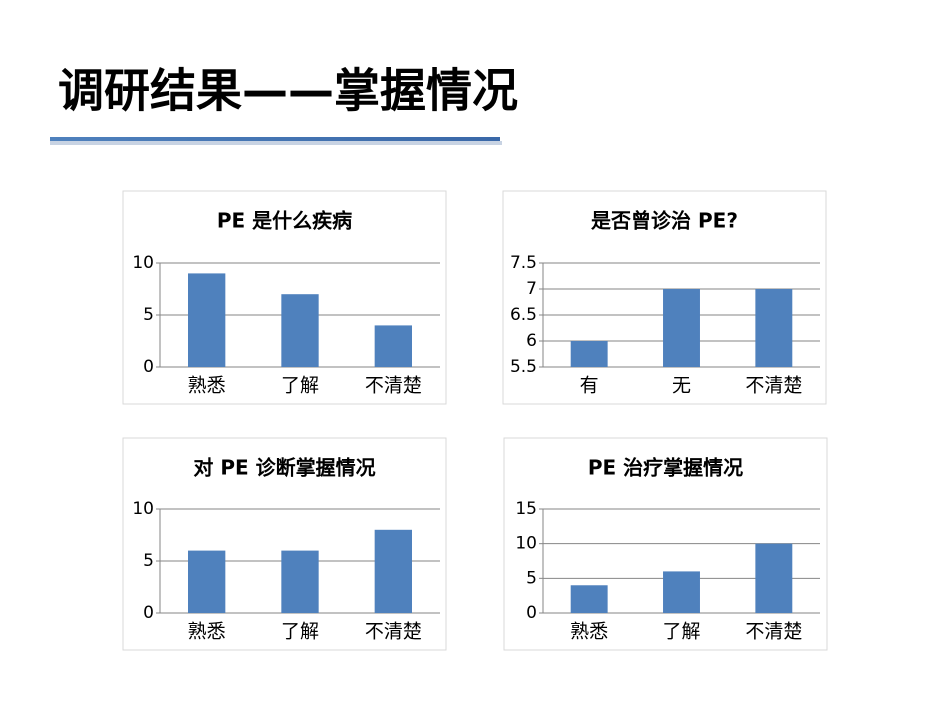 The width and height of the screenshot is (950, 713). What do you see at coordinates (284, 221) in the screenshot?
I see `chart-title: PE 是什么疾病` at bounding box center [284, 221].